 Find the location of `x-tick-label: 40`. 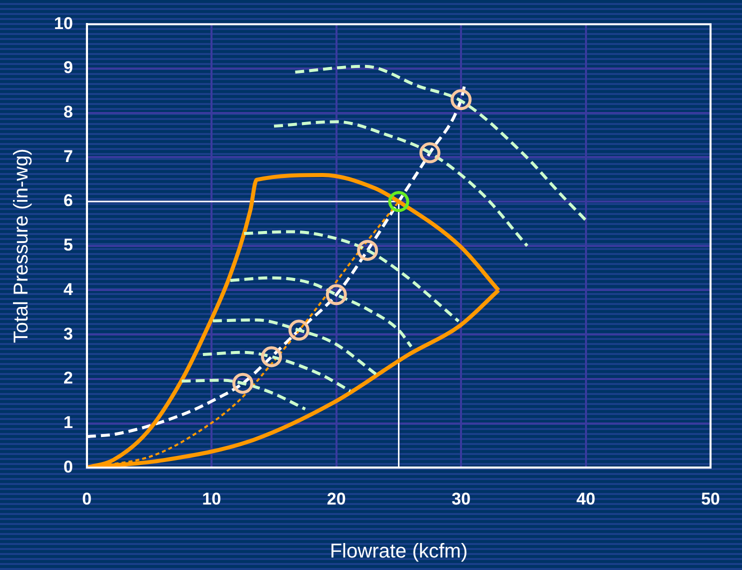

x-tick-label: 40 is located at coordinates (586, 498).